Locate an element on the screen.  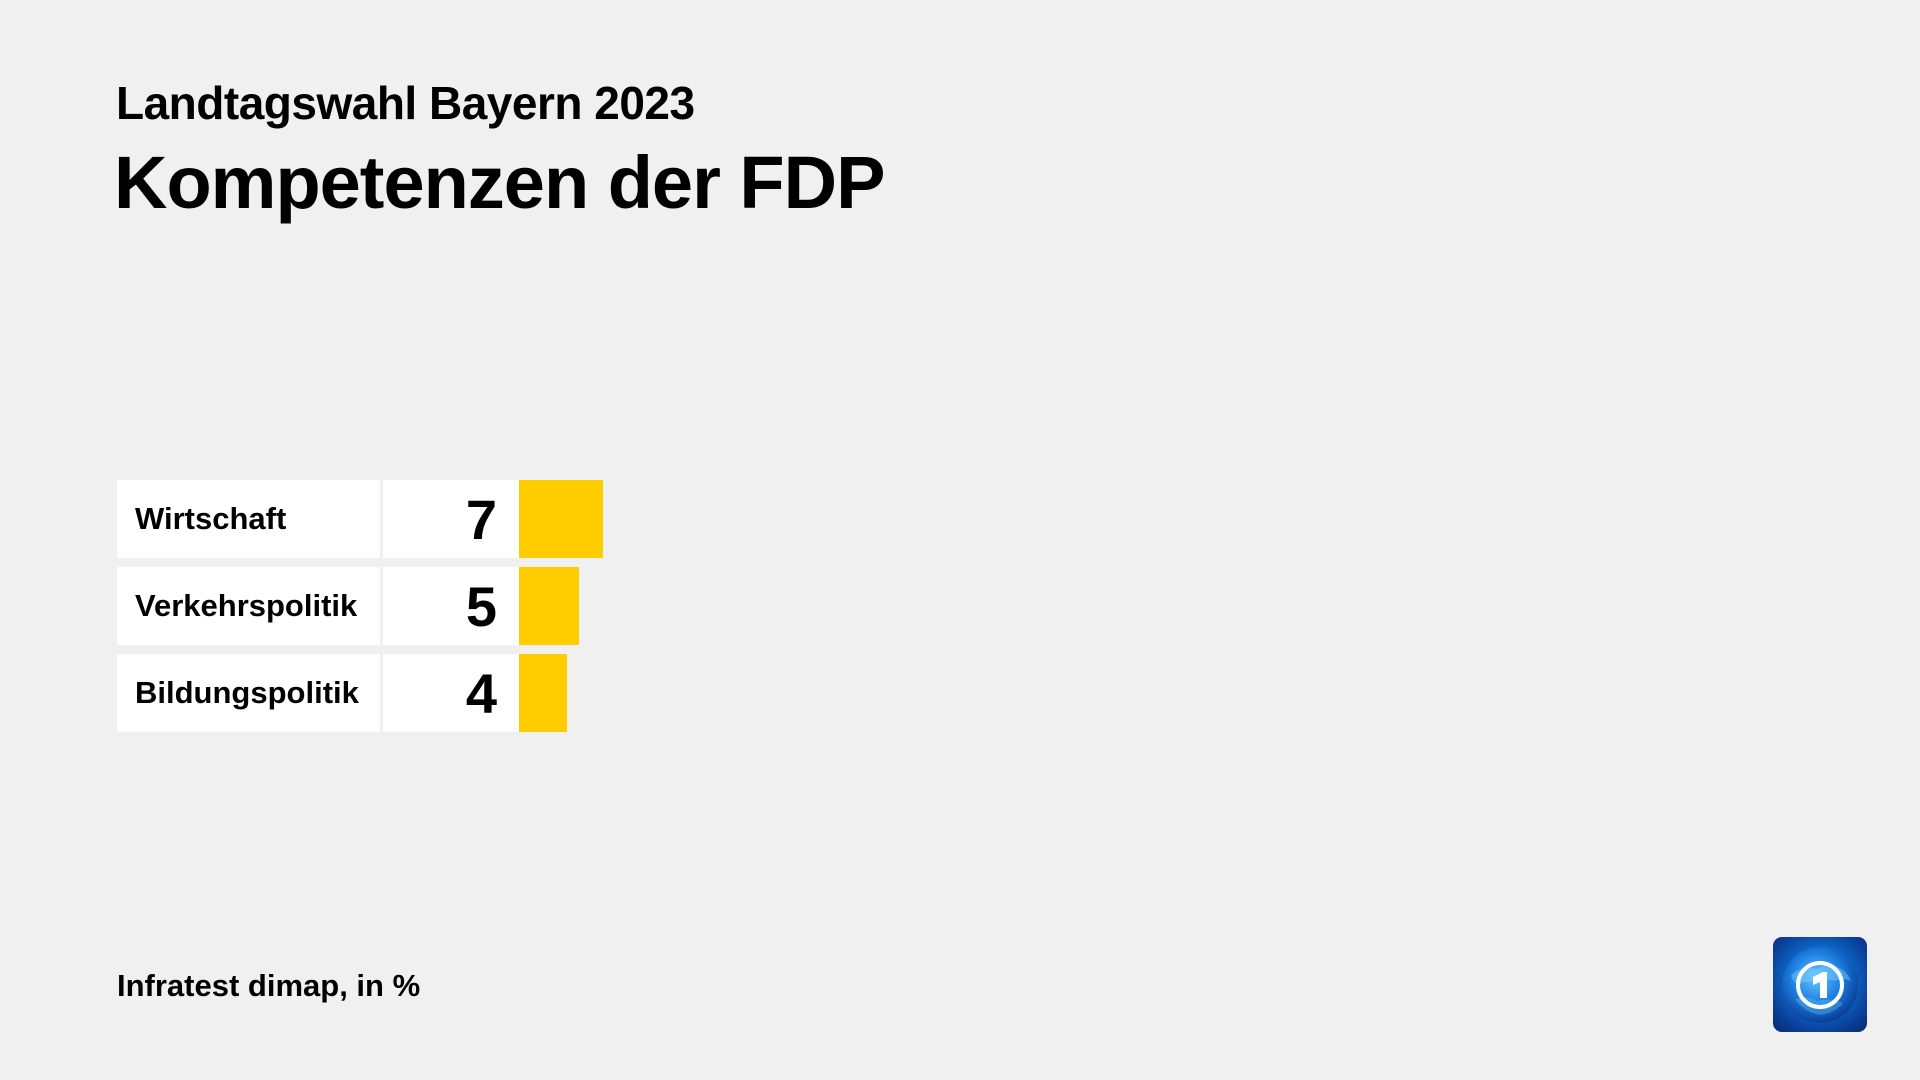
chart-row: Wirtschaft 7 is located at coordinates (467, 519).